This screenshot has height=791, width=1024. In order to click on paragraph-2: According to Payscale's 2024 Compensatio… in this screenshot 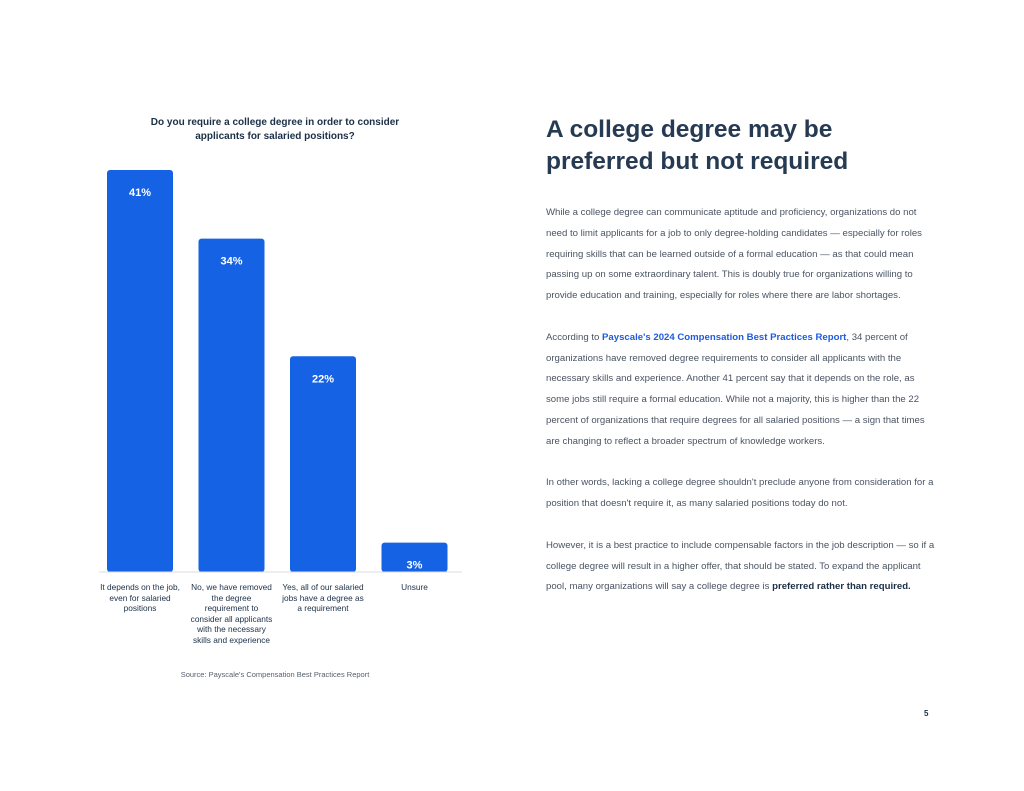, I will do `click(741, 390)`.